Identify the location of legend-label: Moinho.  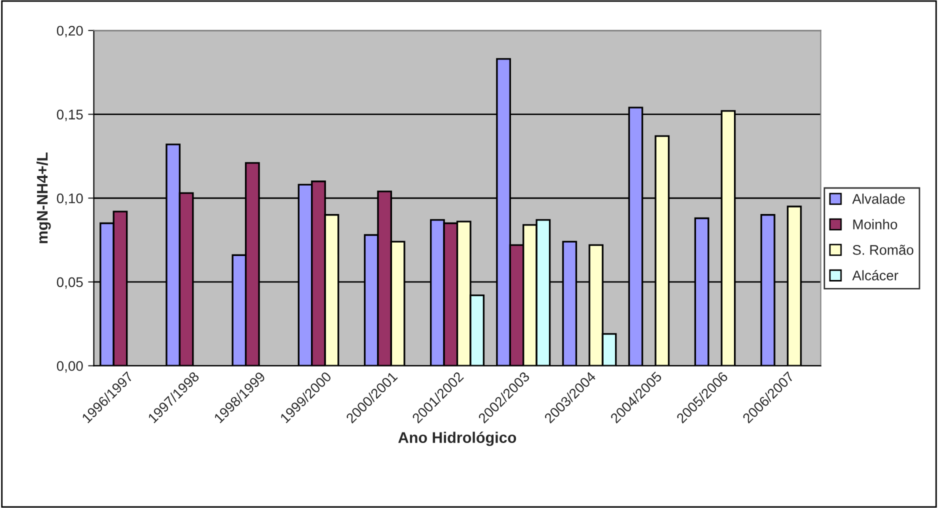
(875, 224).